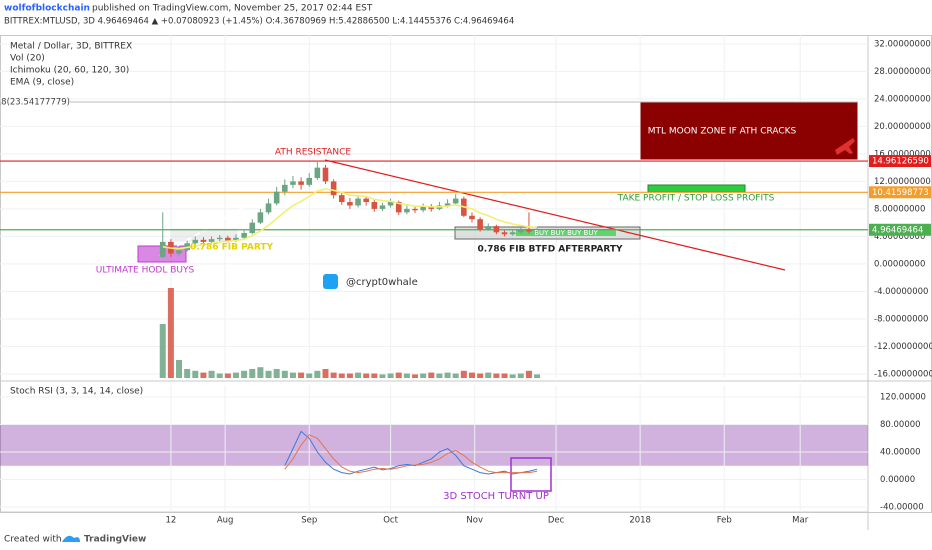 This screenshot has width=932, height=550. Describe the element at coordinates (899, 209) in the screenshot. I see `y-tick-label: 8.00000000` at that location.